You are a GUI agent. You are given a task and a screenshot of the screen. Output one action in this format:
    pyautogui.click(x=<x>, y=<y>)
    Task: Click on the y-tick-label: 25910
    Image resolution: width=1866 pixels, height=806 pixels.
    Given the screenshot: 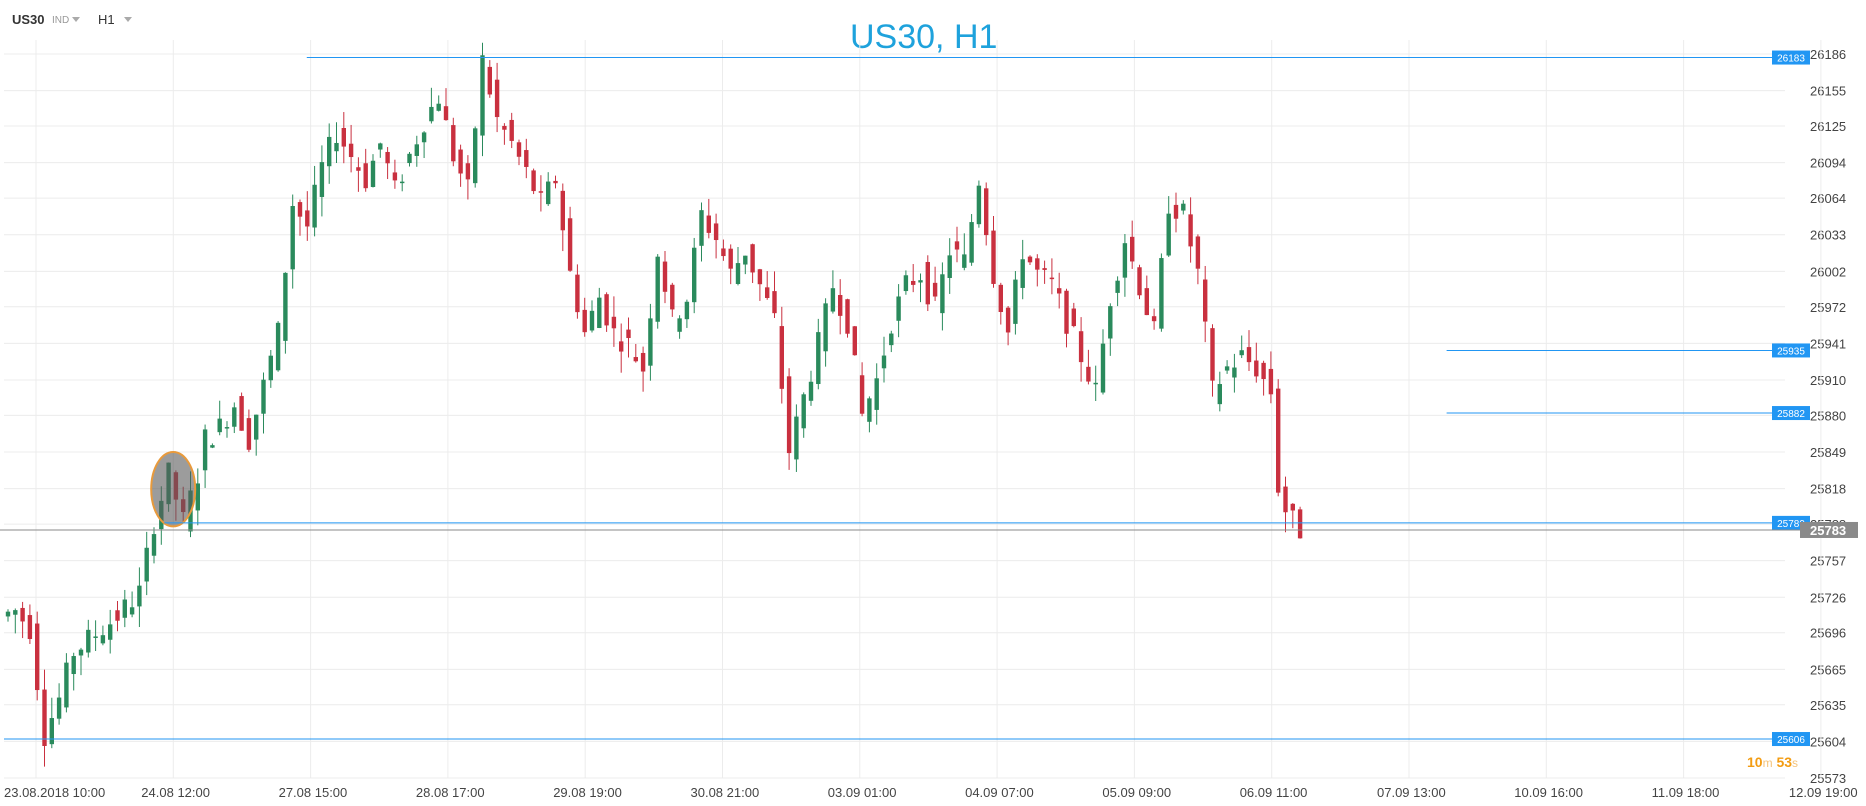 What is the action you would take?
    pyautogui.click(x=1828, y=380)
    